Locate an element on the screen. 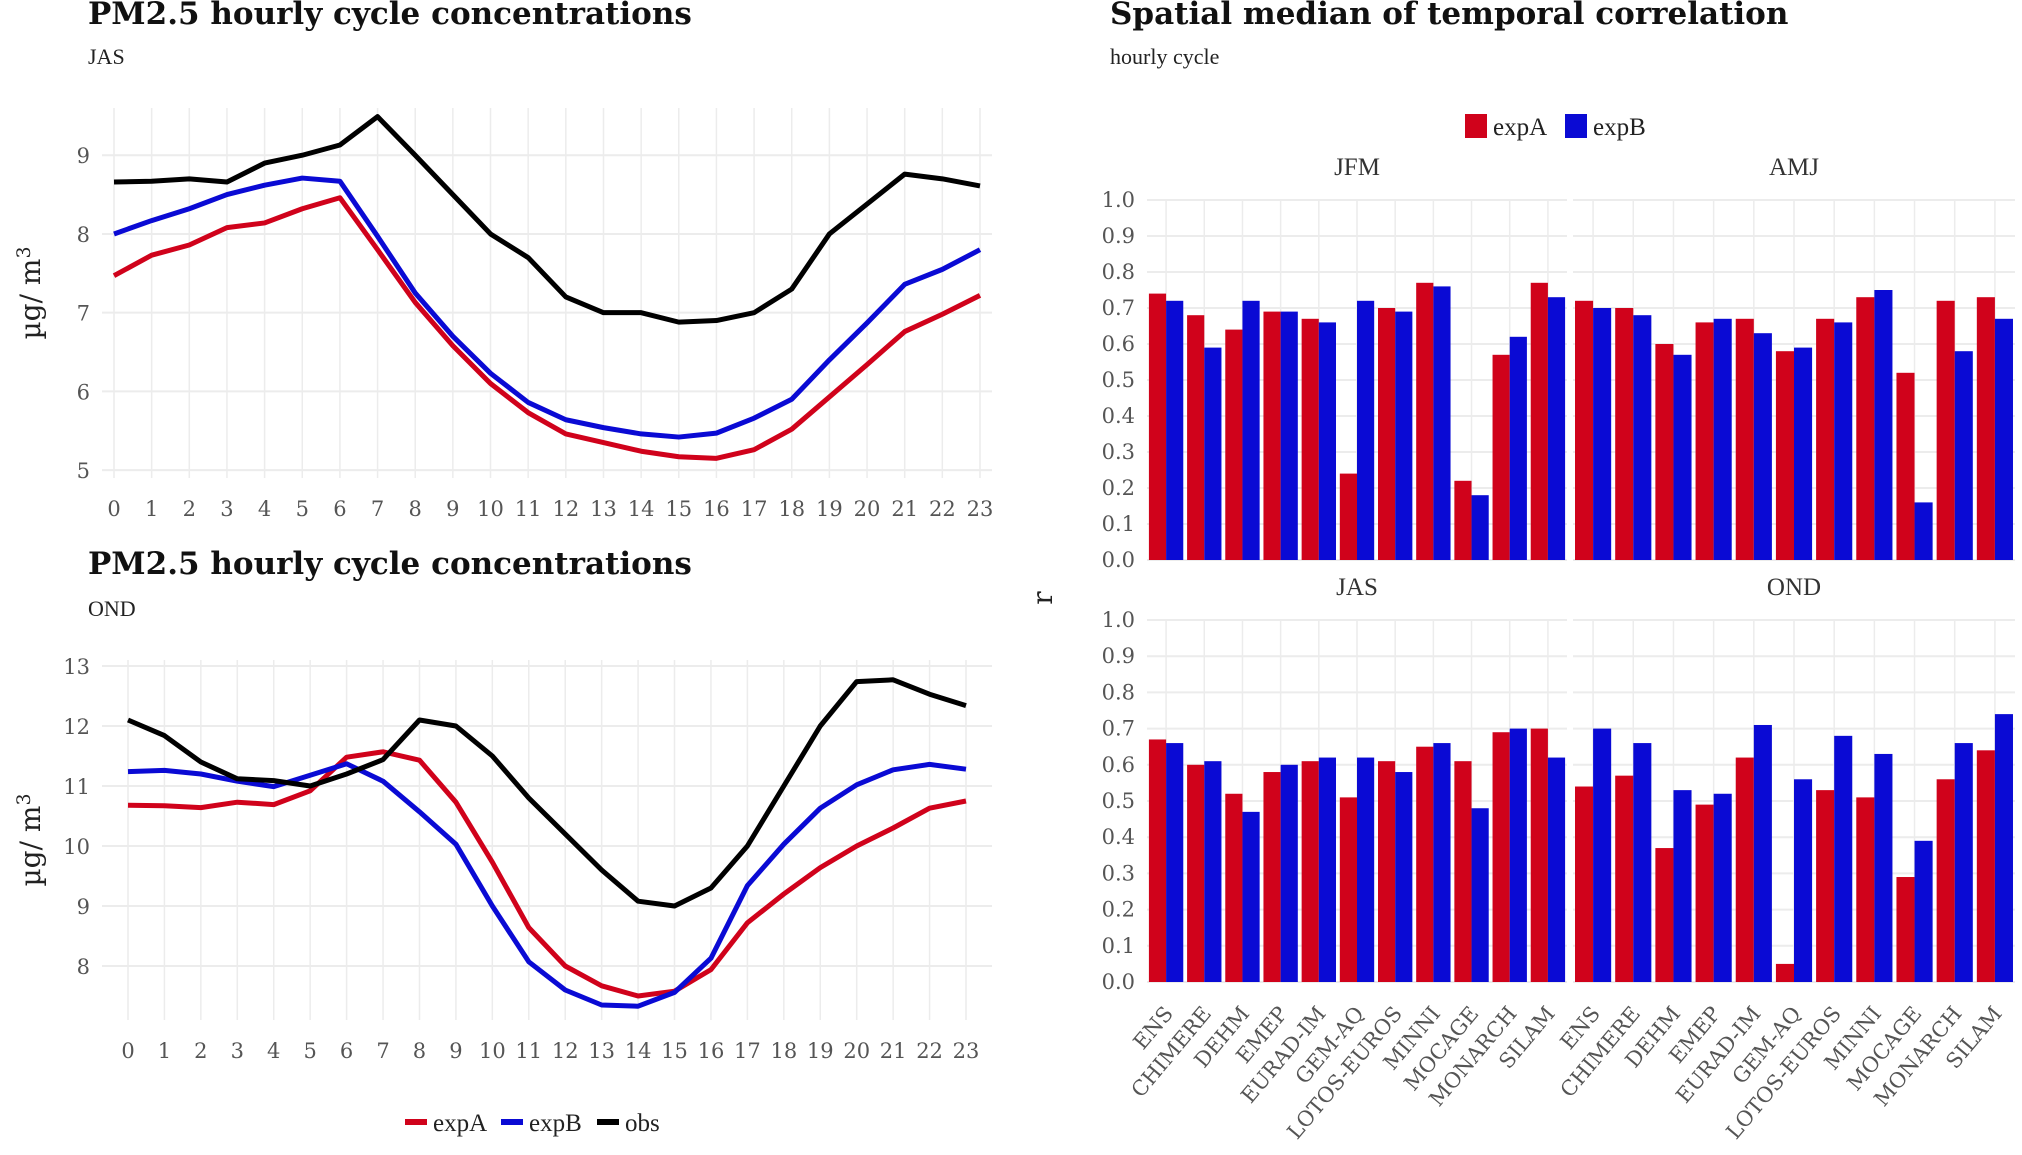 The image size is (2022, 1155). bar-JFM-SILAM-expA is located at coordinates (1539, 421).